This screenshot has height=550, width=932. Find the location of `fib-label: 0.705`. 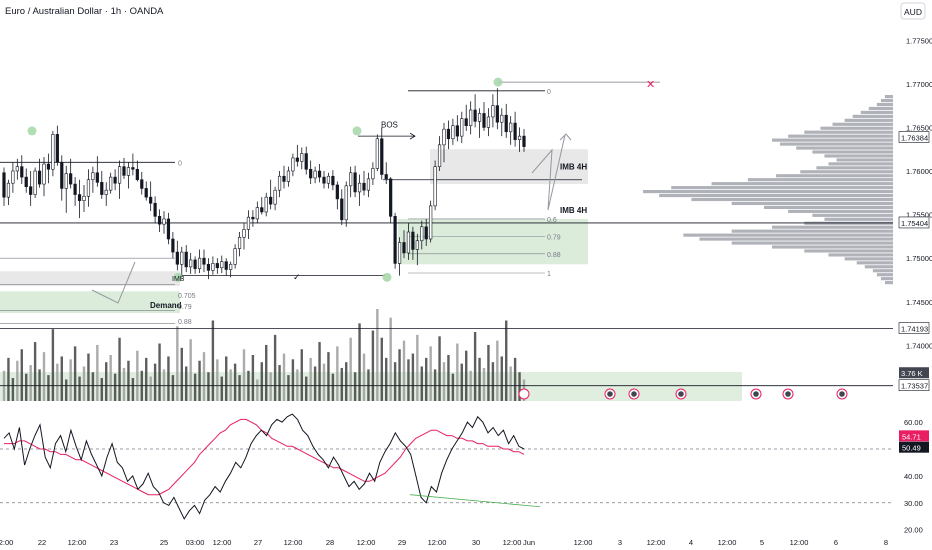

fib-label: 0.705 is located at coordinates (187, 296).